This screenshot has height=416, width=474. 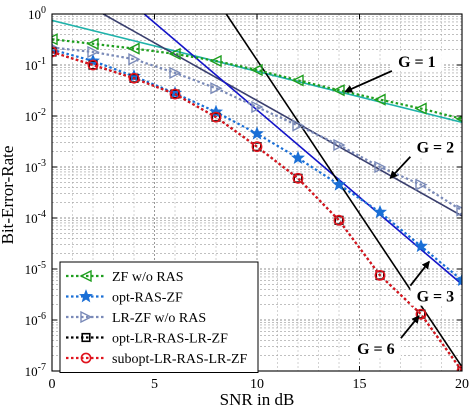 What do you see at coordinates (8, 195) in the screenshot?
I see `y-axis-label: Bit-Error-Rate` at bounding box center [8, 195].